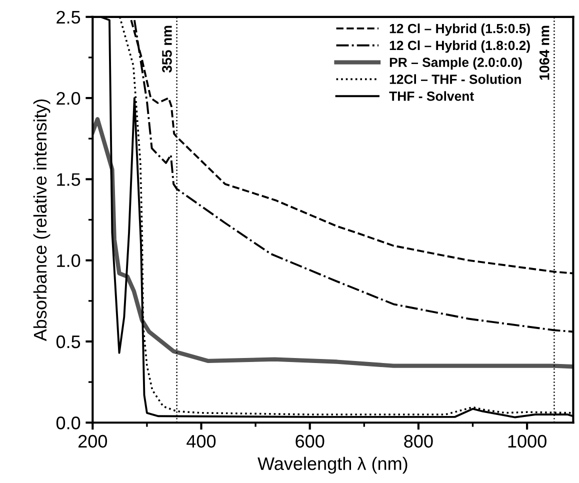  Describe the element at coordinates (68, 179) in the screenshot. I see `y-tick-label: 1.5` at that location.